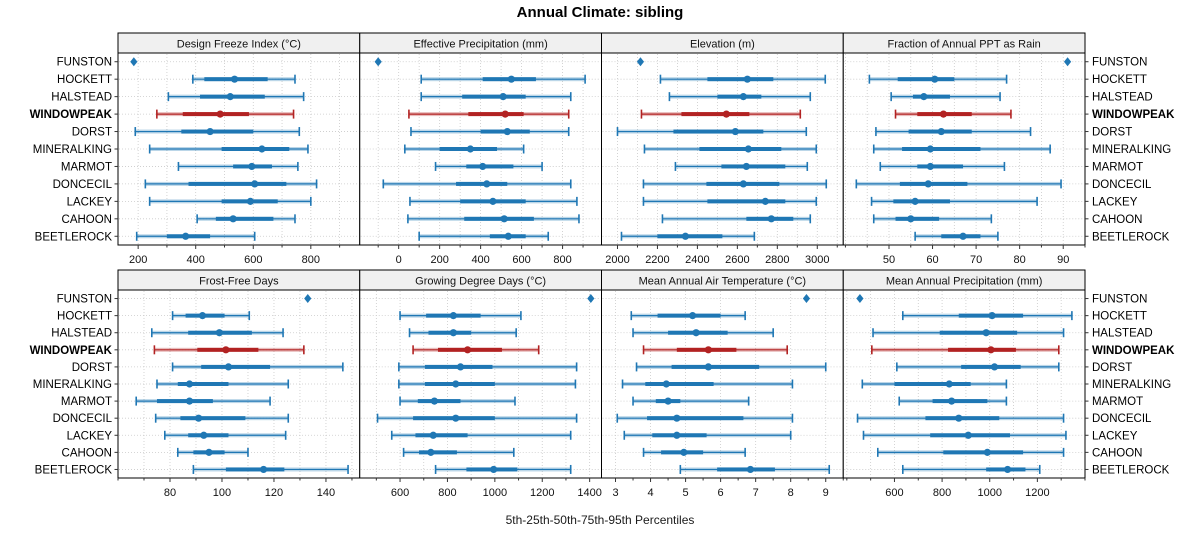 This screenshot has width=1200, height=550. Describe the element at coordinates (92, 133) in the screenshot. I see `station-label-left: DORST` at that location.